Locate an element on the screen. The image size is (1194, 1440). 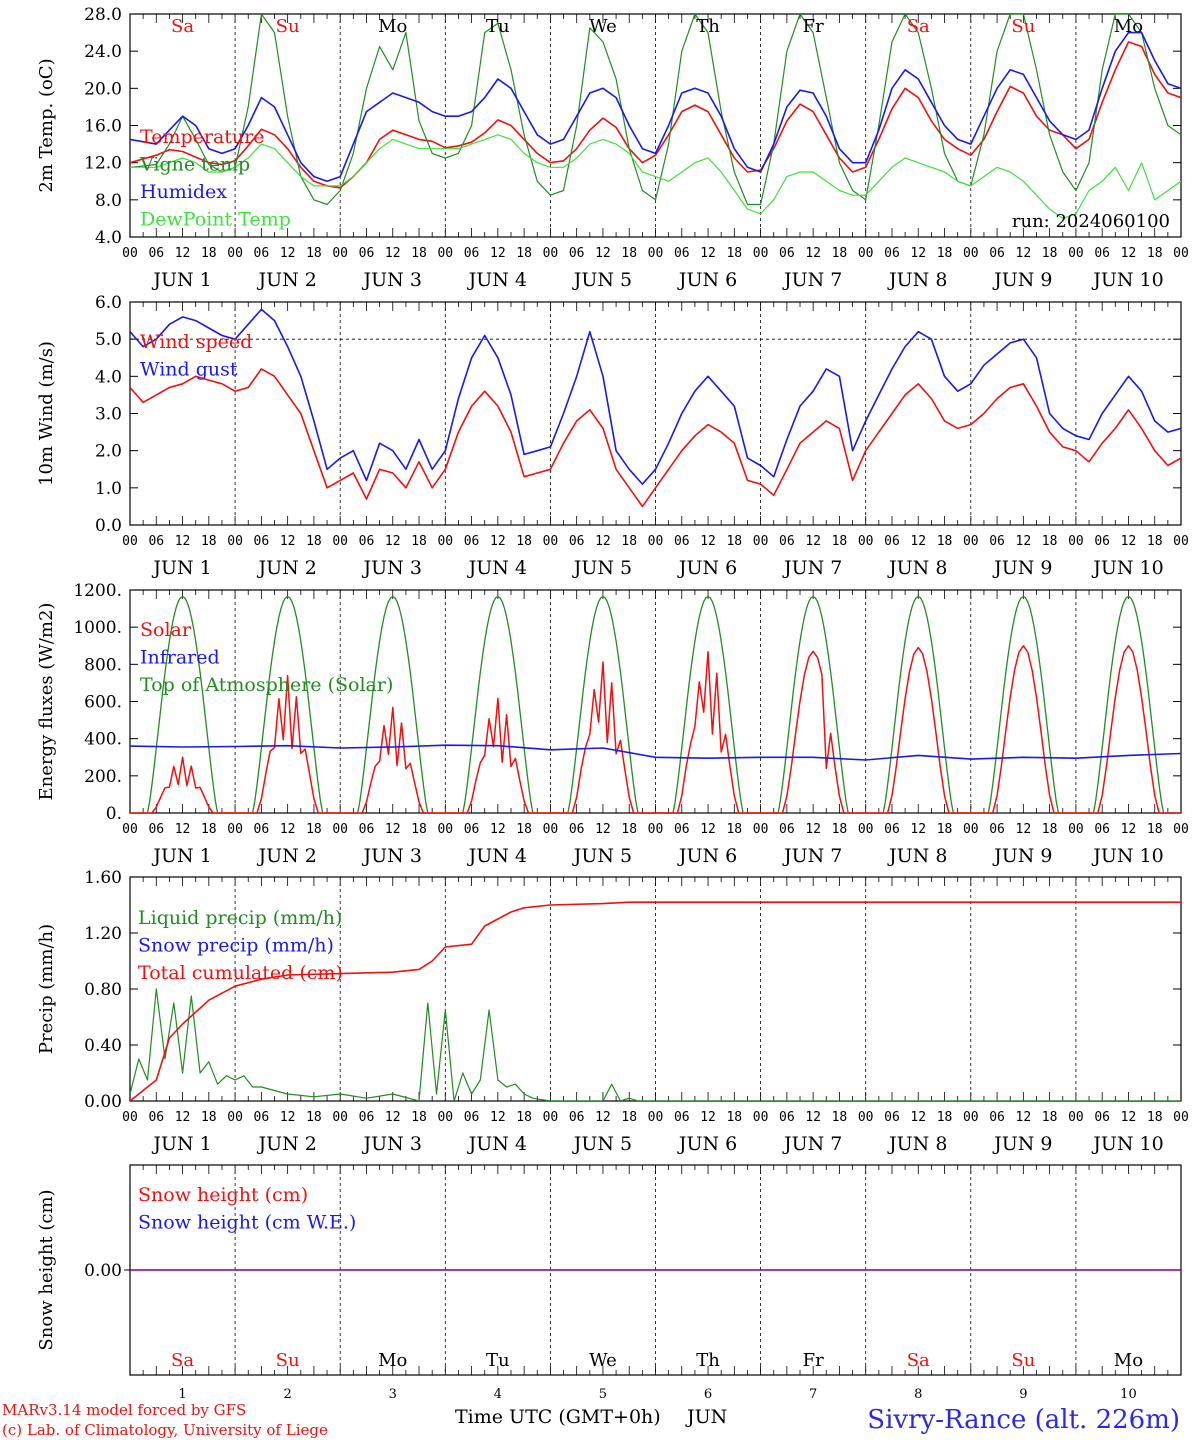
weekday-label: Tu is located at coordinates (498, 1360).